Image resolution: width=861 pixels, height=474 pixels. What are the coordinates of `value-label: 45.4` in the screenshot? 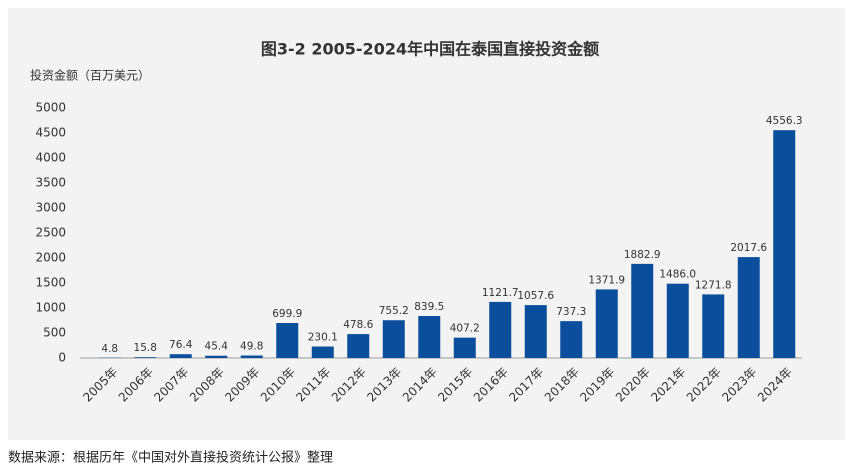 It's located at (217, 347).